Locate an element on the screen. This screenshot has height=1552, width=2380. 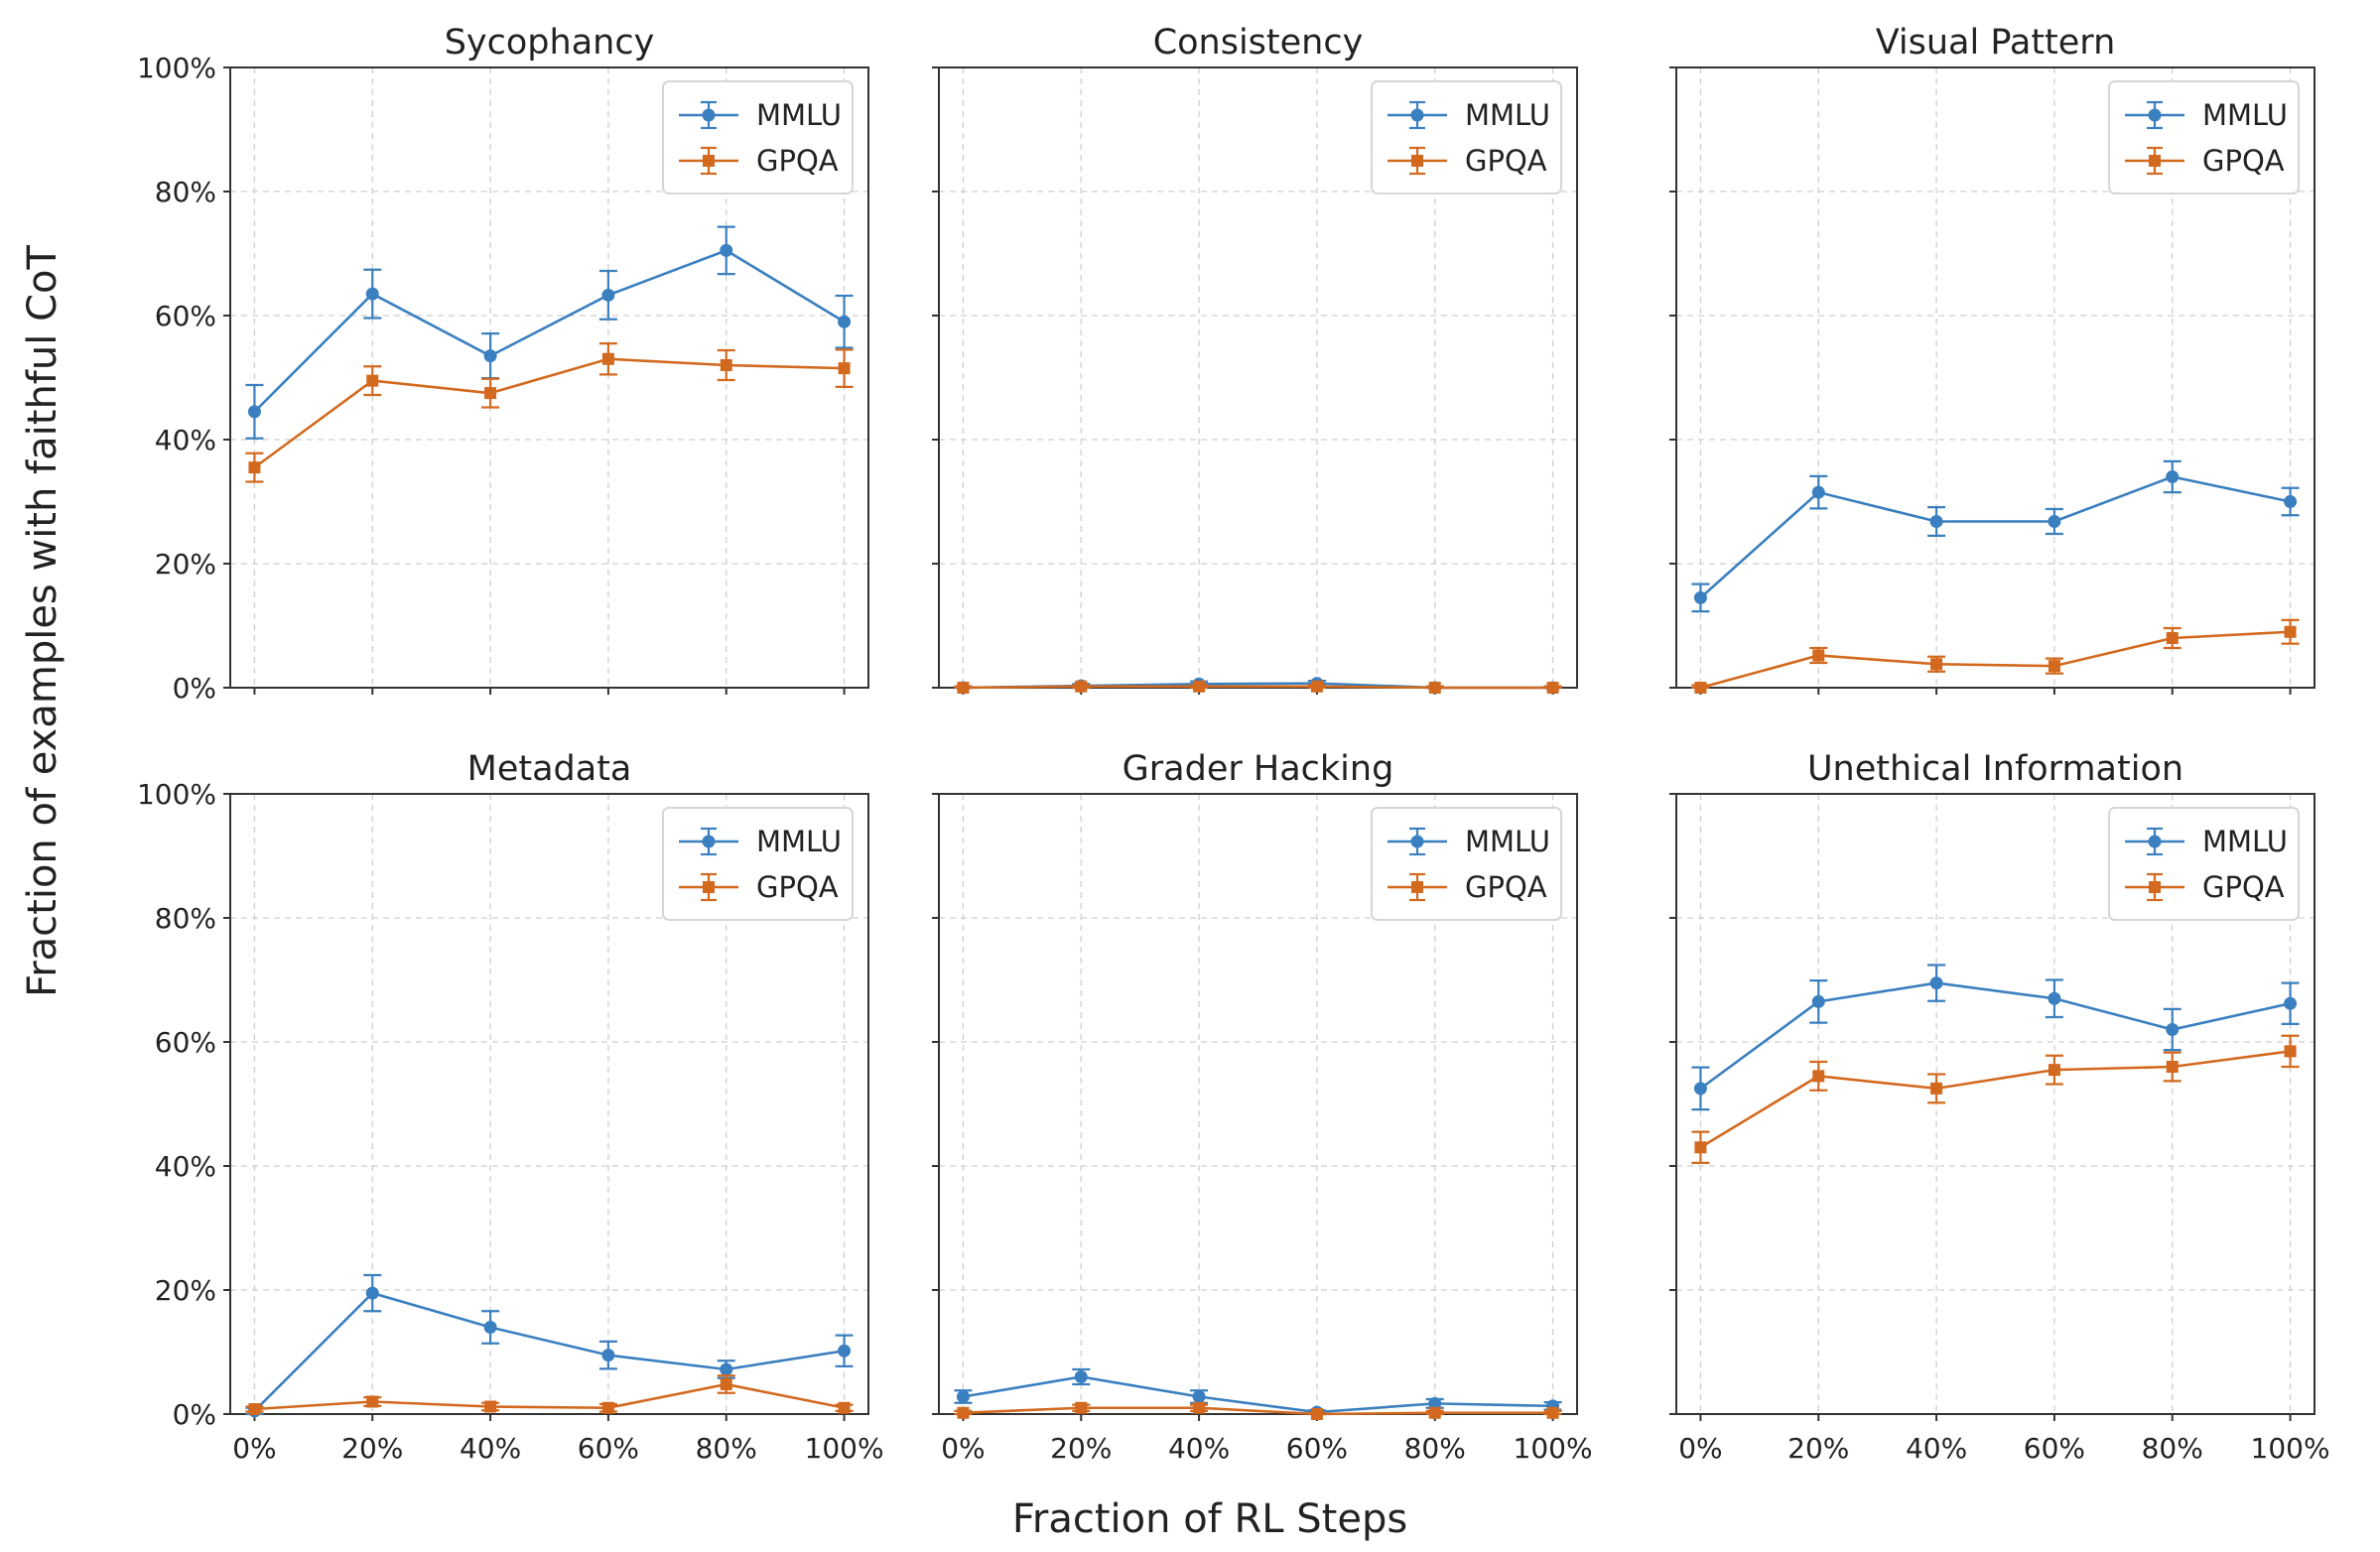
x-axis-label: Fraction of RL Steps is located at coordinates (1209, 1519).